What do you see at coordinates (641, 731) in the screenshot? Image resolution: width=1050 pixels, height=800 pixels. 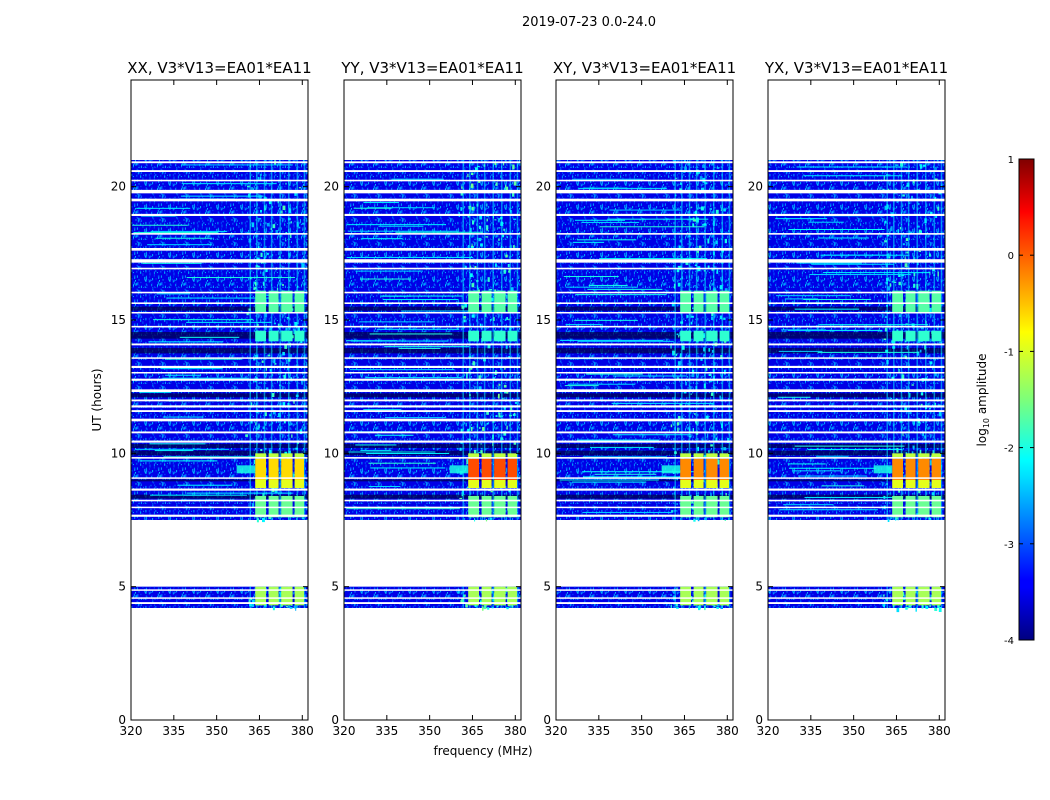 I see `x-tick-label: 350` at bounding box center [641, 731].